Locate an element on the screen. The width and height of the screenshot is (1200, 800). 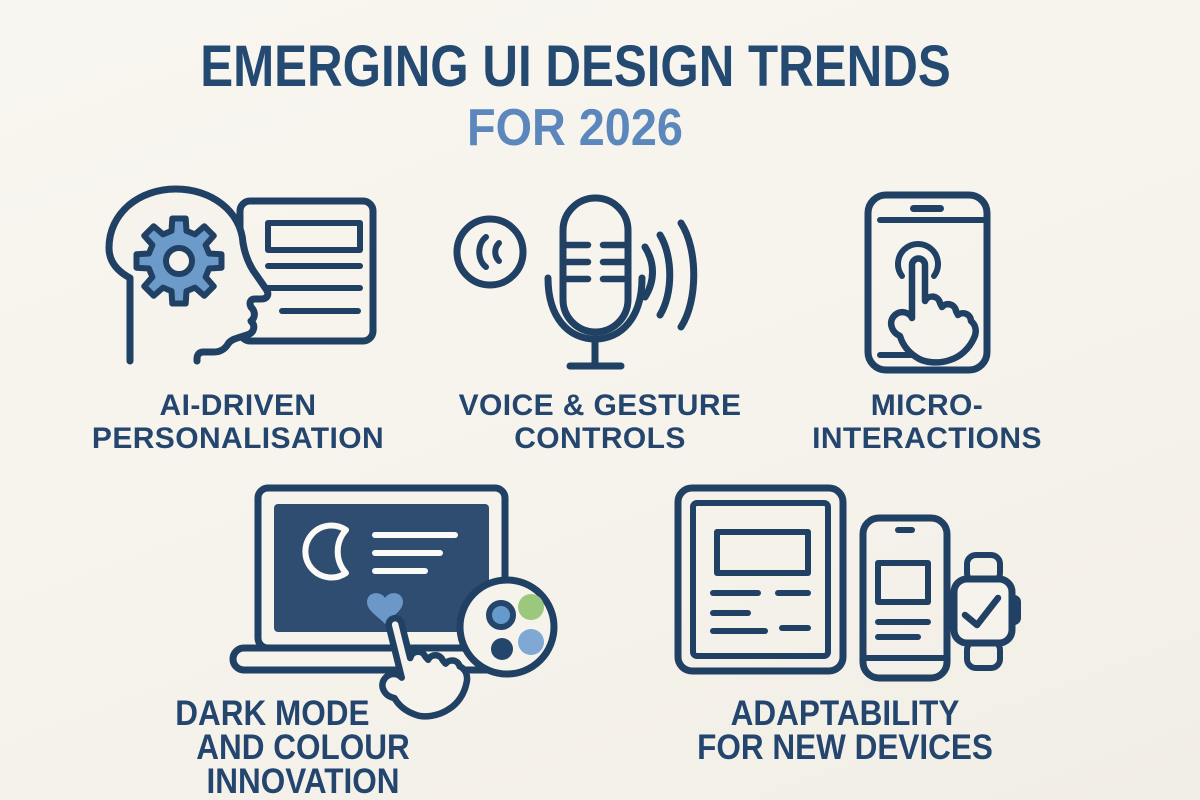
smartphone-icon is located at coordinates (905, 598).